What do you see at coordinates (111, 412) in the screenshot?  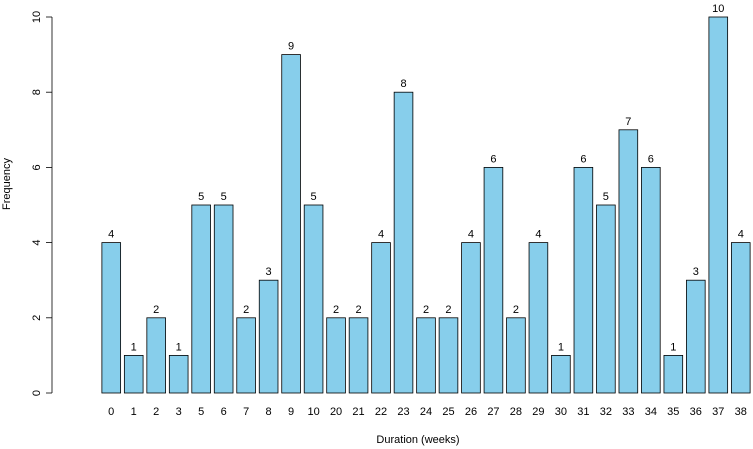 I see `x-tick-label-0: 0` at bounding box center [111, 412].